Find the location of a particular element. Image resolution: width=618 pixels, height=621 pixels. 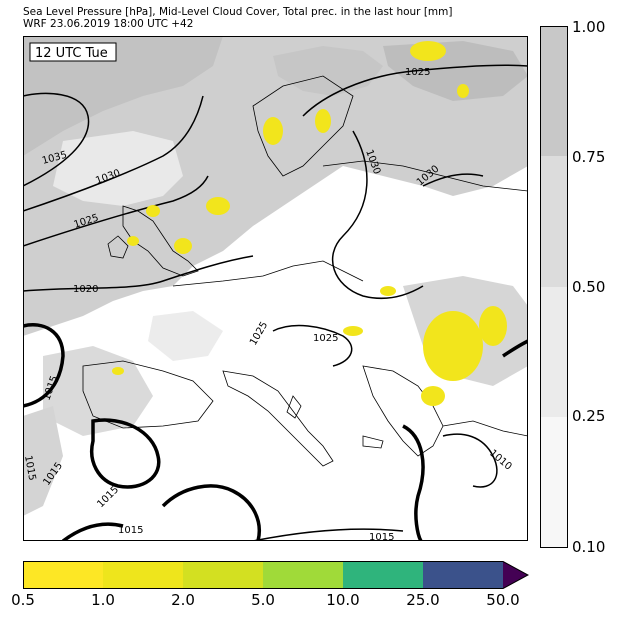

precipitation-colorbar is located at coordinates (276, 575).